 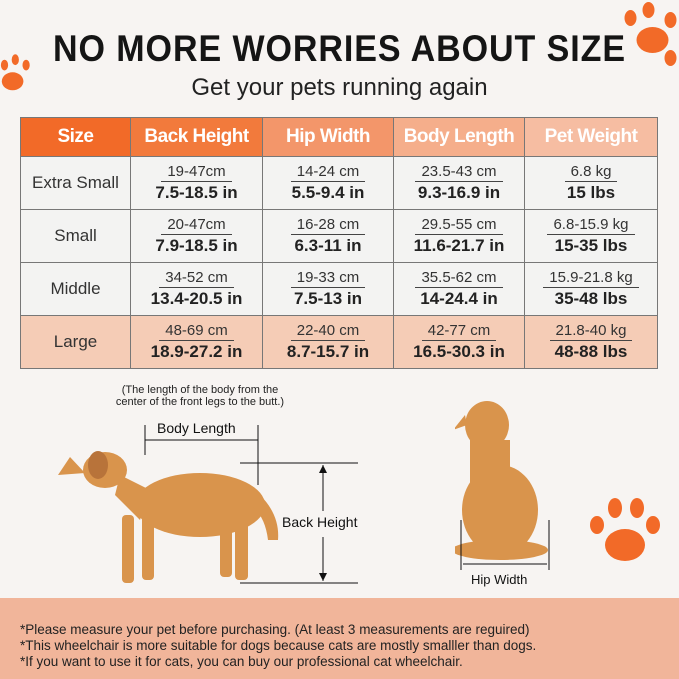 I want to click on measurement-cell: 34-52 cm 13.4-20.5 in, so click(x=196, y=289).